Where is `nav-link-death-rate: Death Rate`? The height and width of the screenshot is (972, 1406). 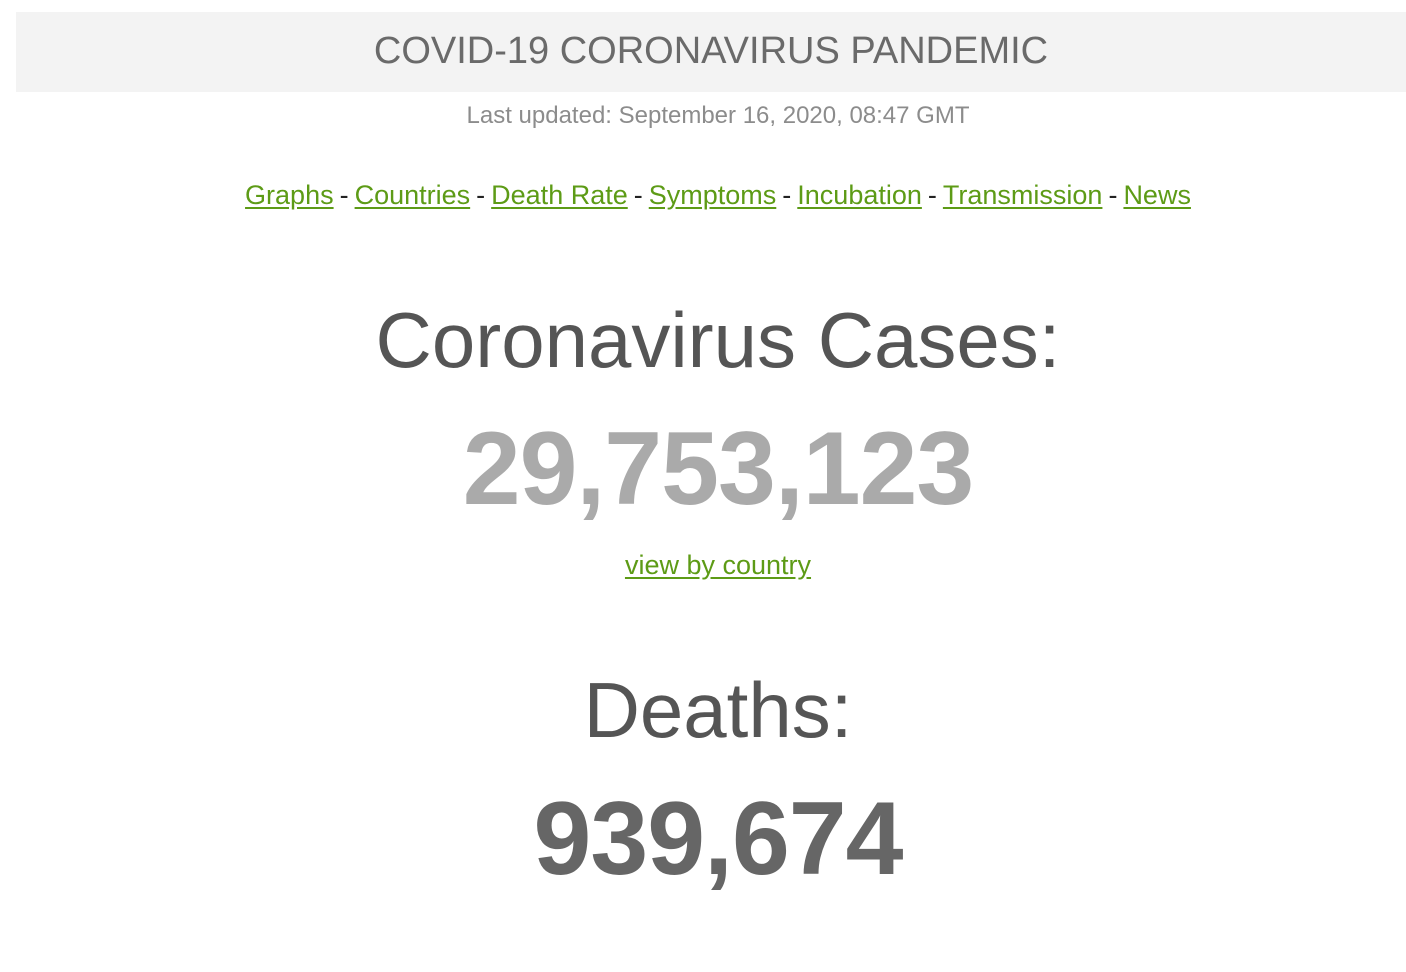
nav-link-death-rate: Death Rate is located at coordinates (559, 195).